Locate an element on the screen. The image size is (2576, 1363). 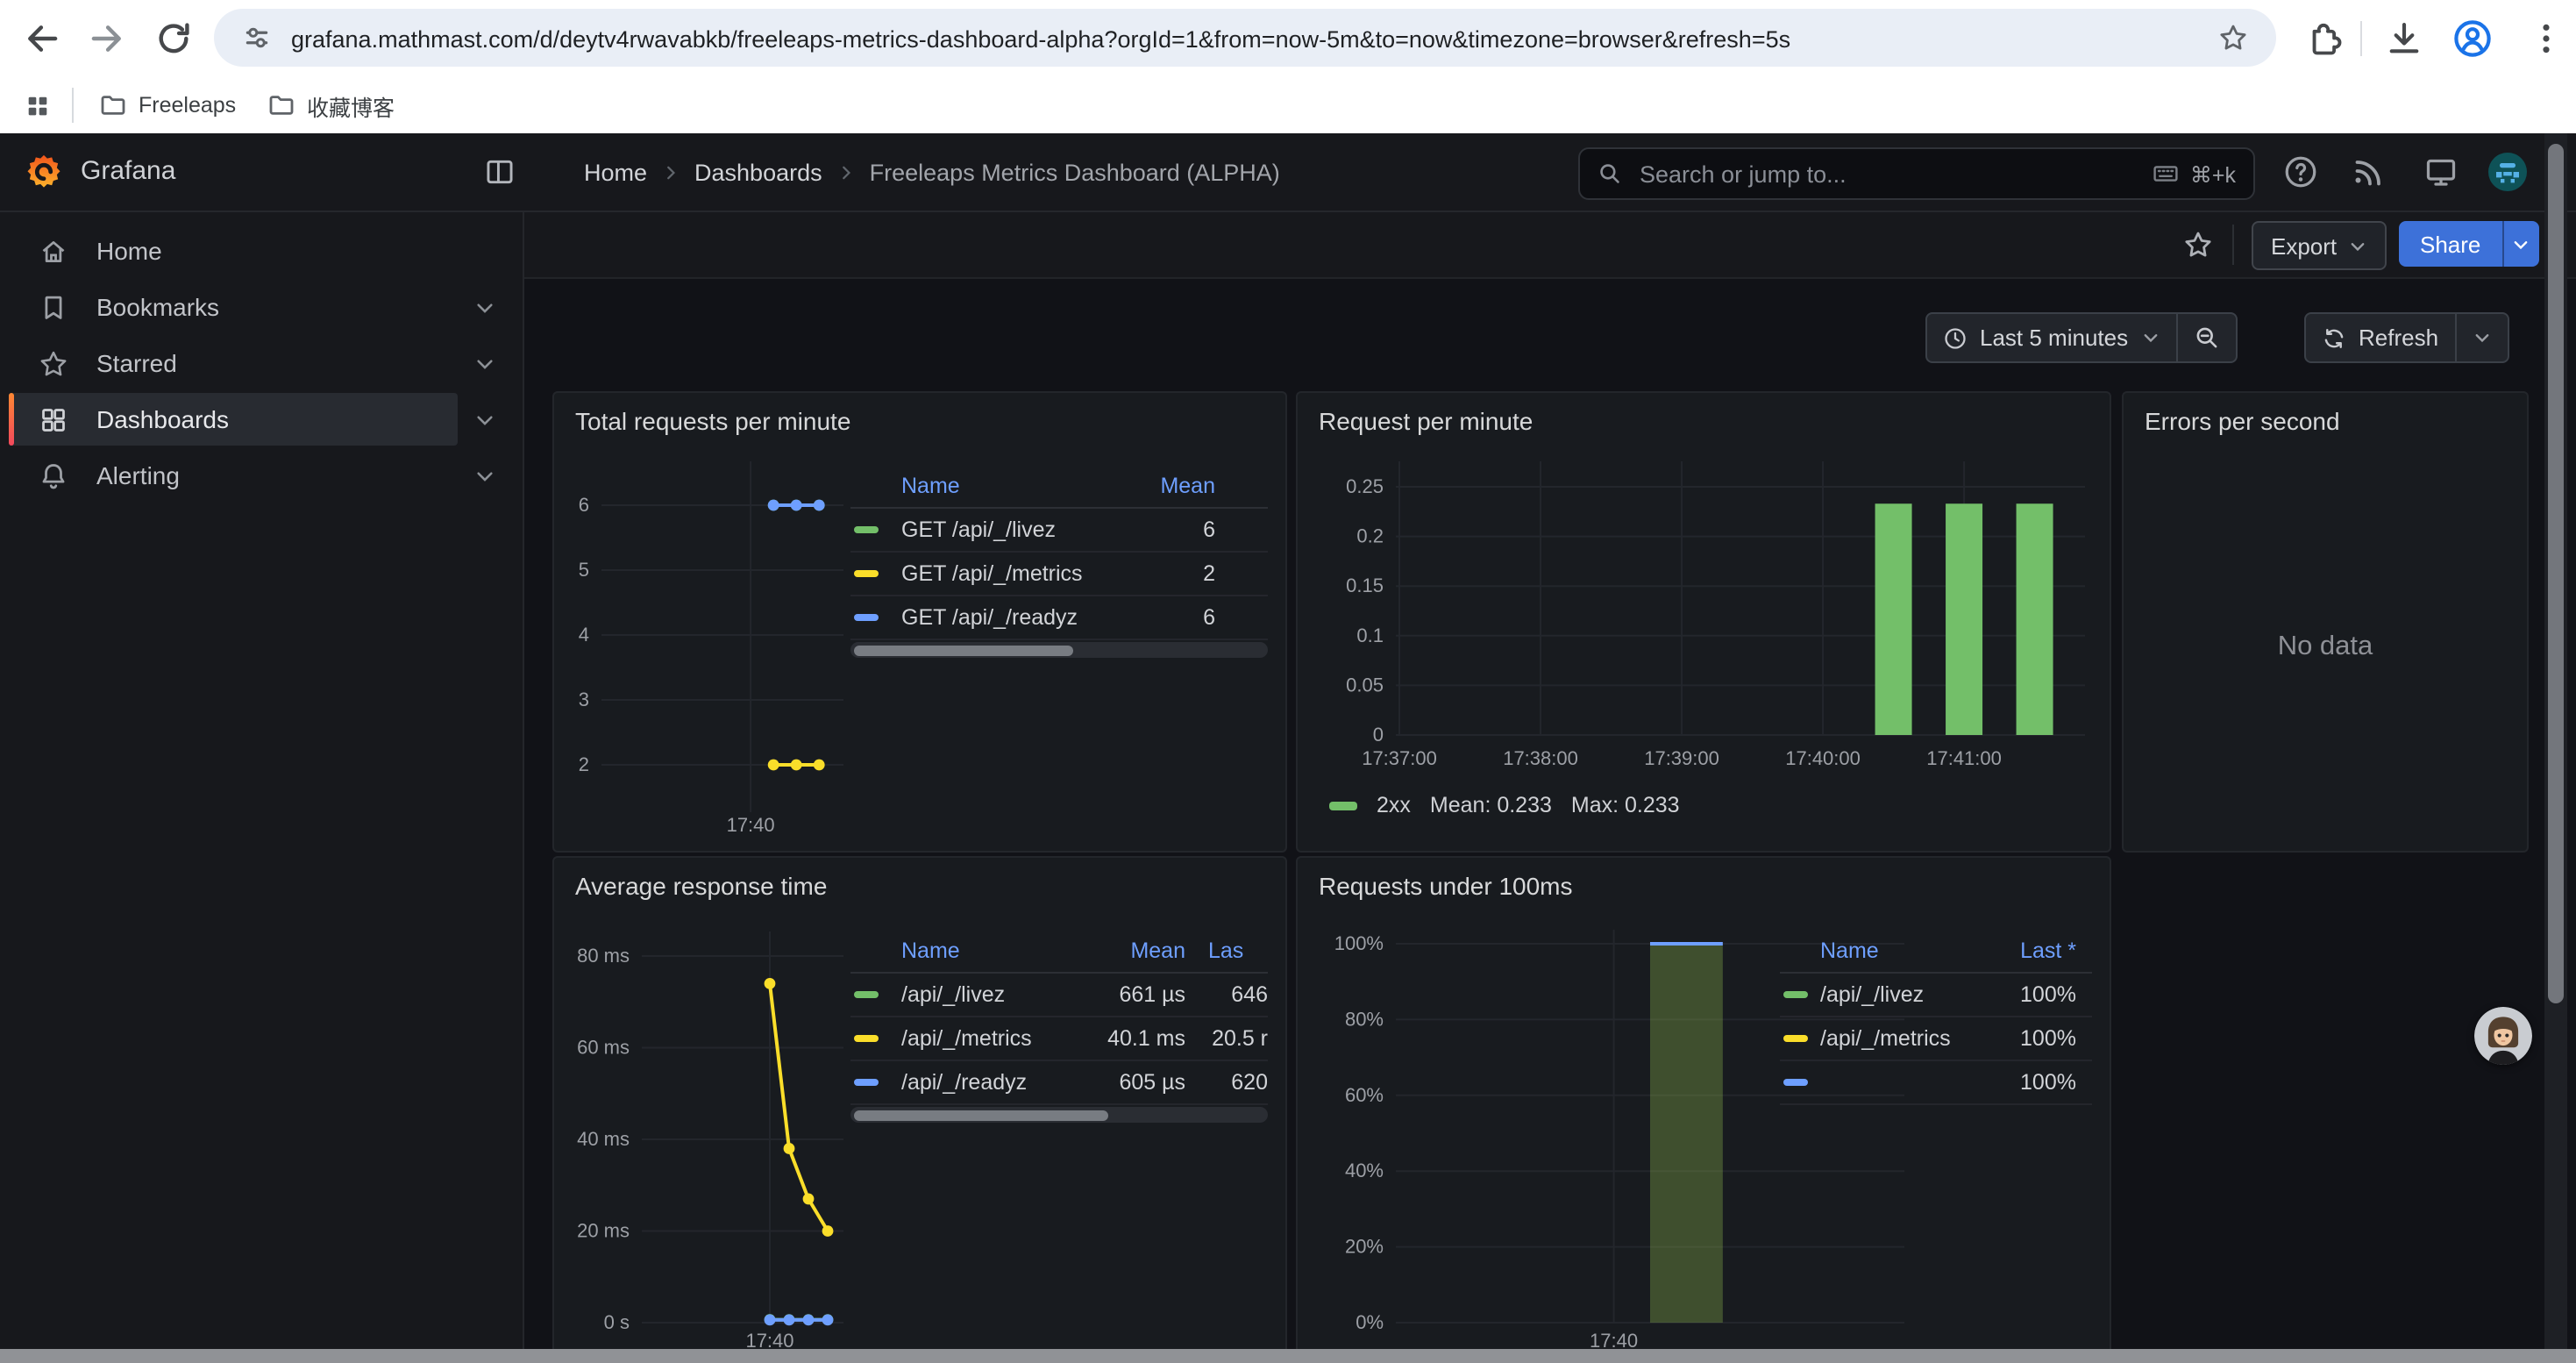
forward-icon is located at coordinates (107, 38).